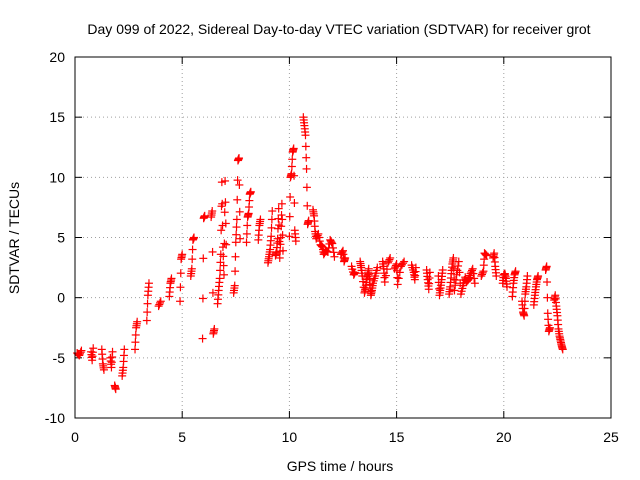  I want to click on y-tick-label: 5, so click(61, 238).